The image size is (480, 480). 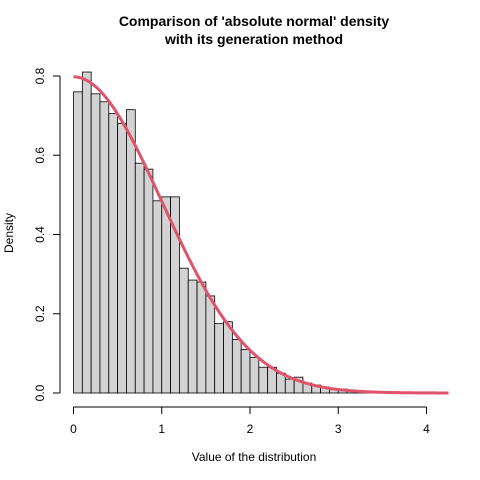 I want to click on y-tick-label: 0.4, so click(x=40, y=234).